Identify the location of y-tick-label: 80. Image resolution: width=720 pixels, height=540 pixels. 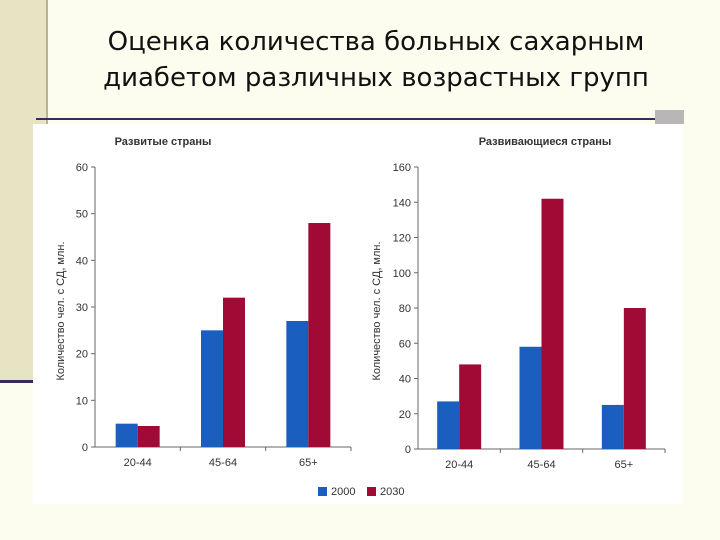
(405, 309).